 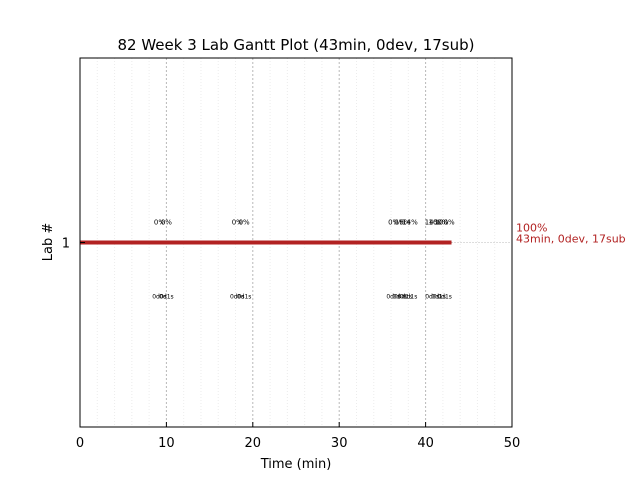 I want to click on y-tick-label: 1, so click(x=66, y=244).